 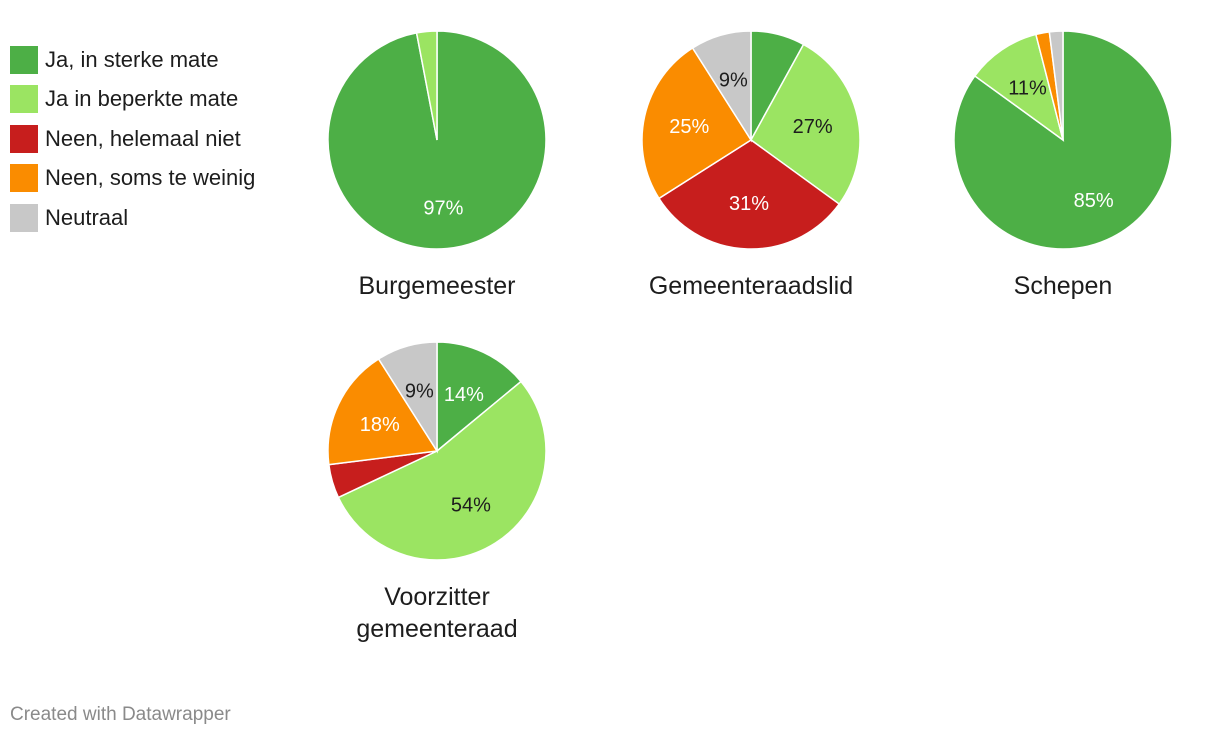 What do you see at coordinates (132, 218) in the screenshot?
I see `legend-item-neutraal: Neutraal` at bounding box center [132, 218].